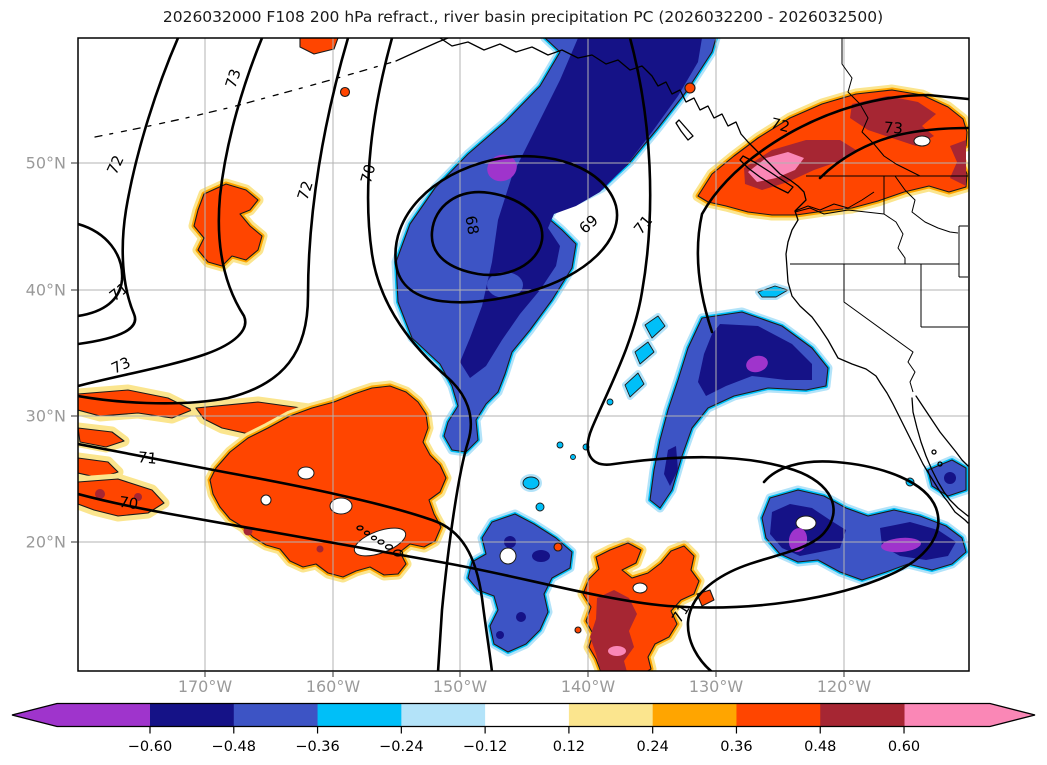 This screenshot has width=1047, height=765. Describe the element at coordinates (879, 328) in the screenshot. I see `ca-nv-az-border` at that location.